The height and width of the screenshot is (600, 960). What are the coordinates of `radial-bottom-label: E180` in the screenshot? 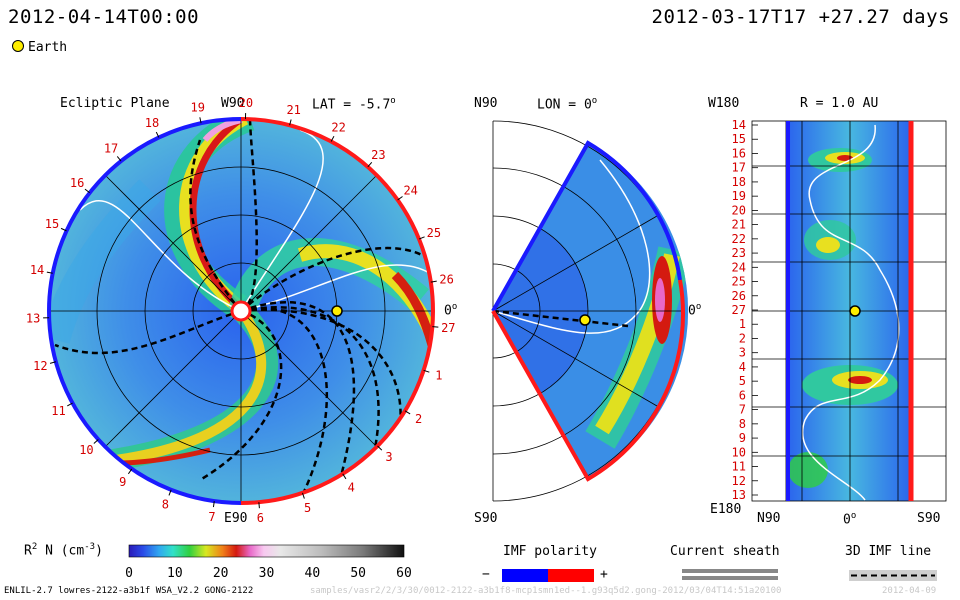 It's located at (726, 509).